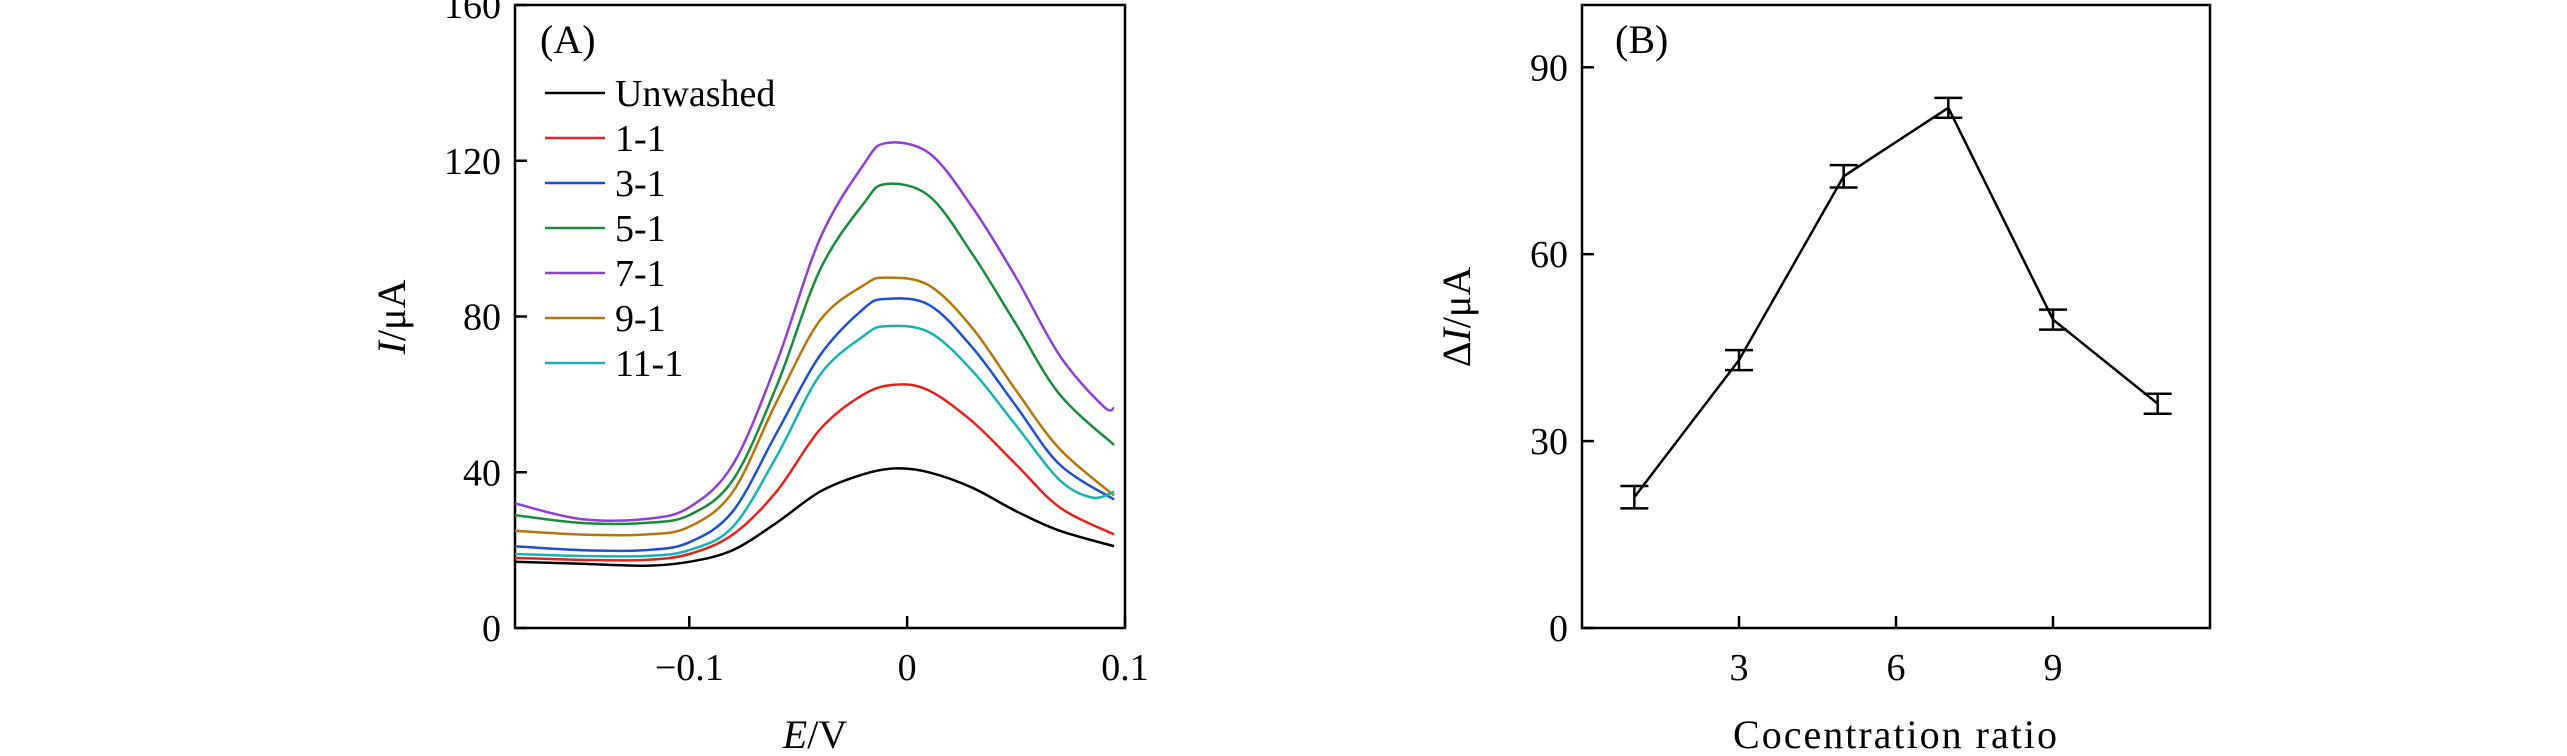 This screenshot has width=2567, height=756. I want to click on legend-label-11-1: 11-1, so click(649, 364).